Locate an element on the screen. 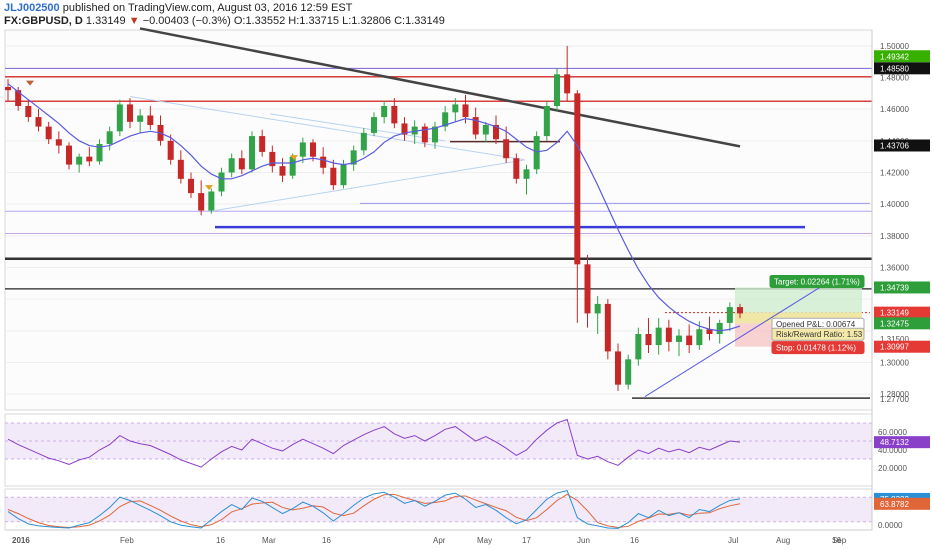 The height and width of the screenshot is (550, 932). x-tick-label: 17 is located at coordinates (526, 540).